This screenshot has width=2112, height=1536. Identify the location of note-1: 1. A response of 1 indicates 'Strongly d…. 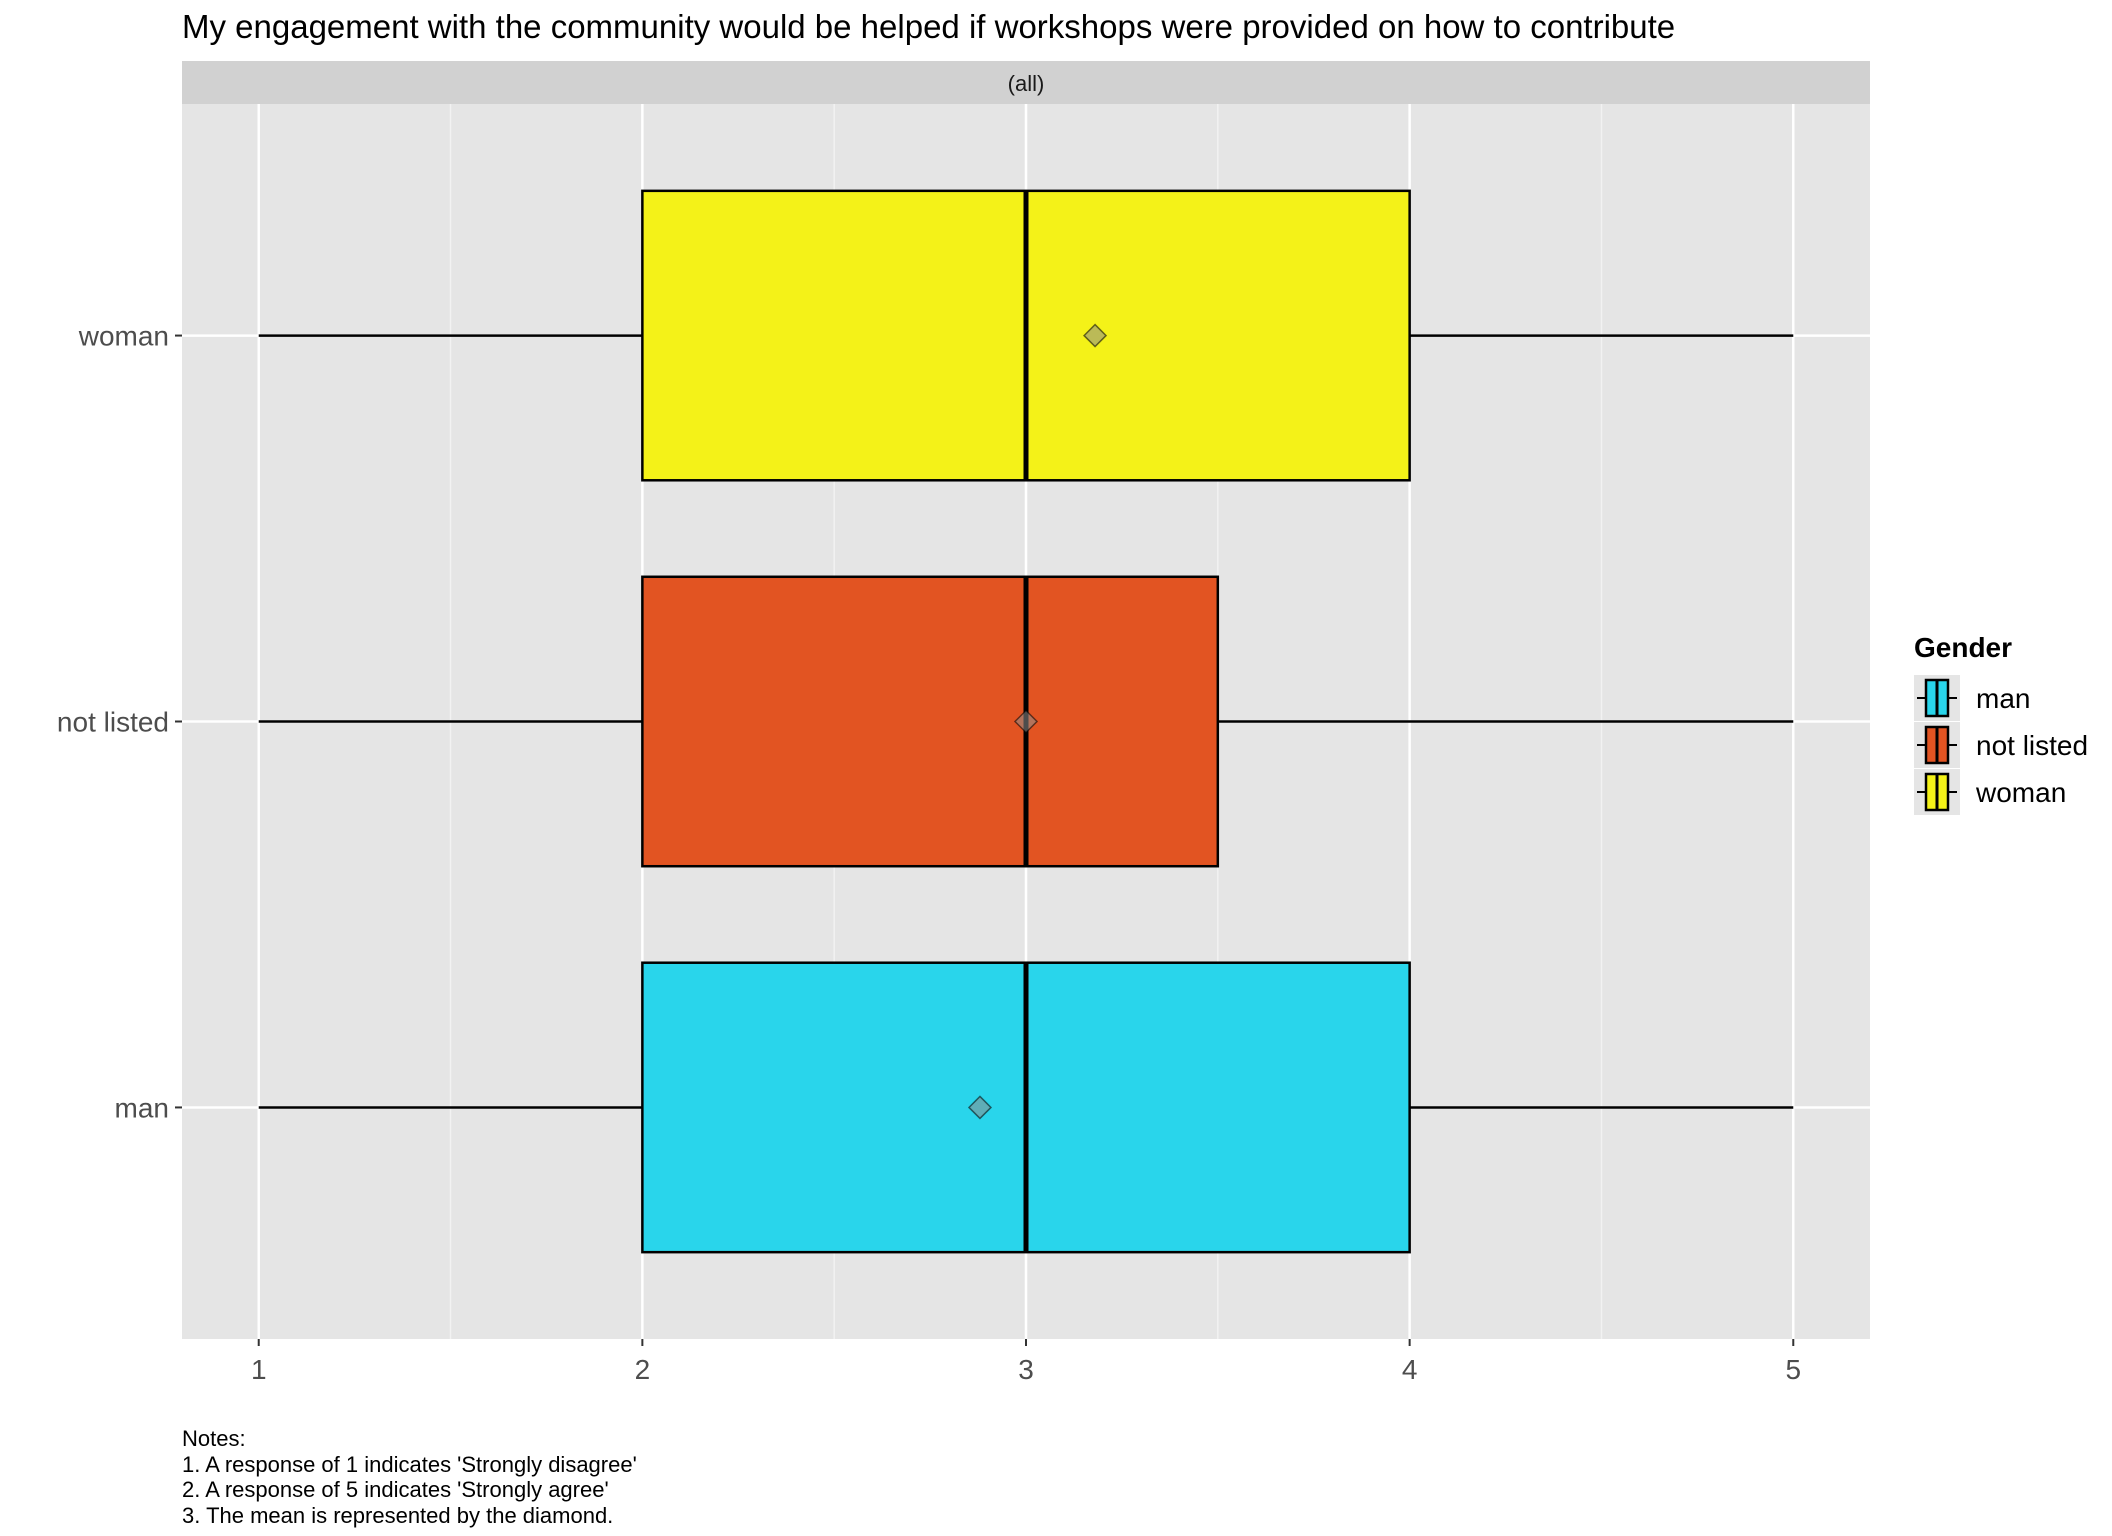
(409, 1464).